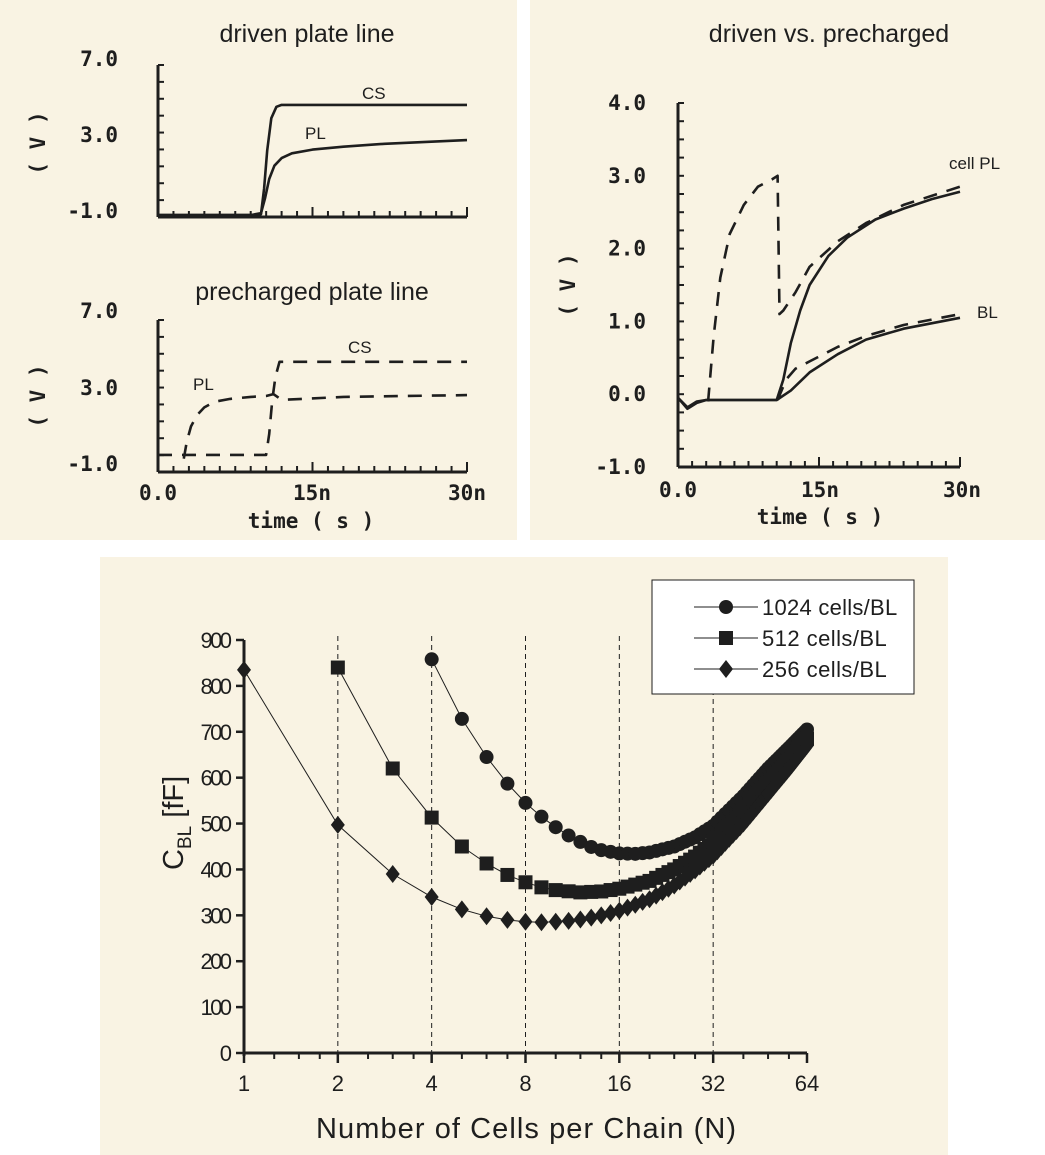  I want to click on x-tick-label: 64, so click(807, 1083).